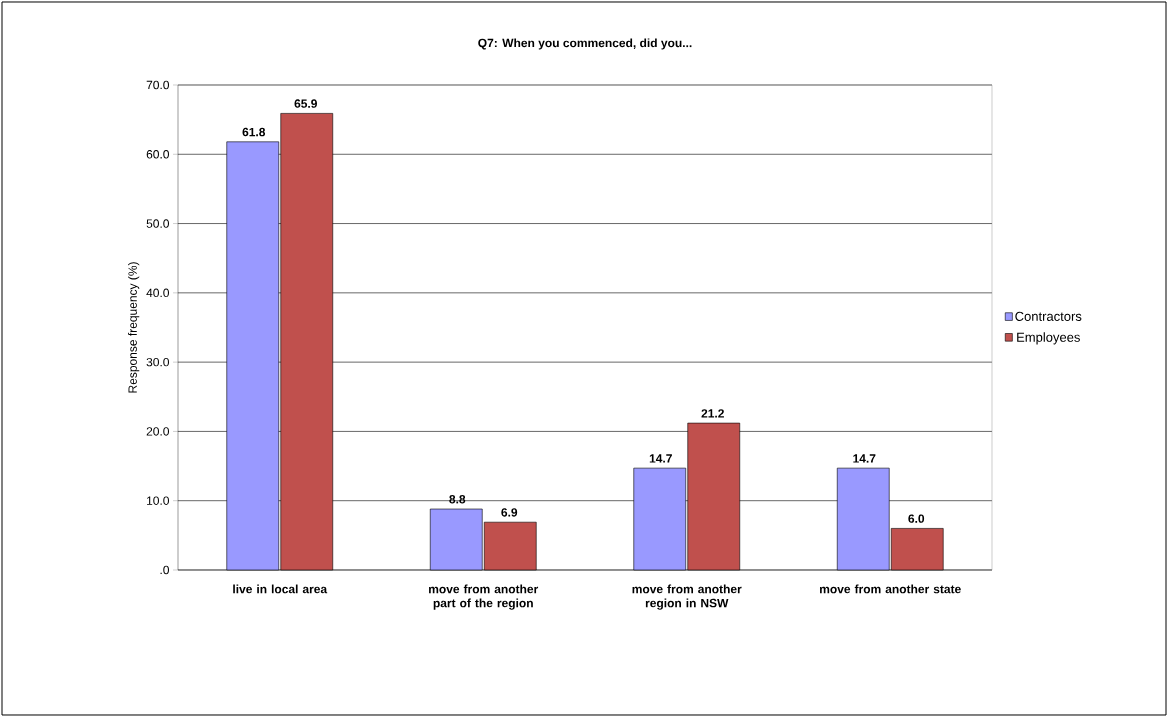 Image resolution: width=1168 pixels, height=717 pixels. Describe the element at coordinates (158, 293) in the screenshot. I see `y-tick-label: 40.0` at that location.